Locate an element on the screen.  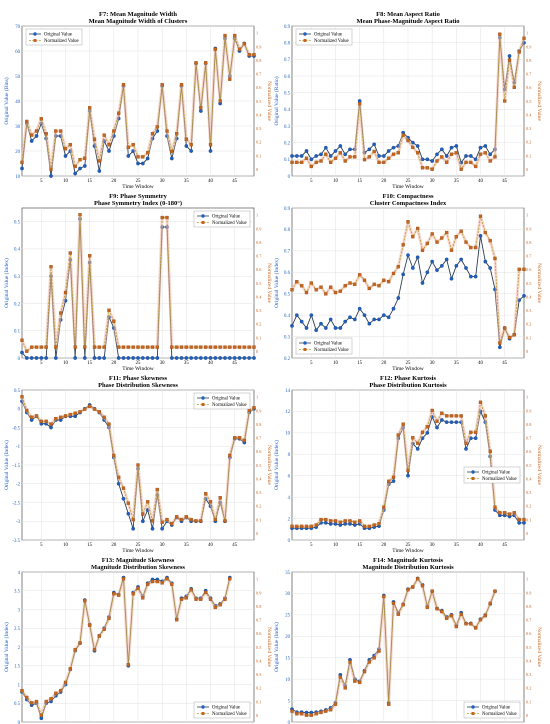
y2-tick-label: 0.9 is located at coordinates (258, 46).